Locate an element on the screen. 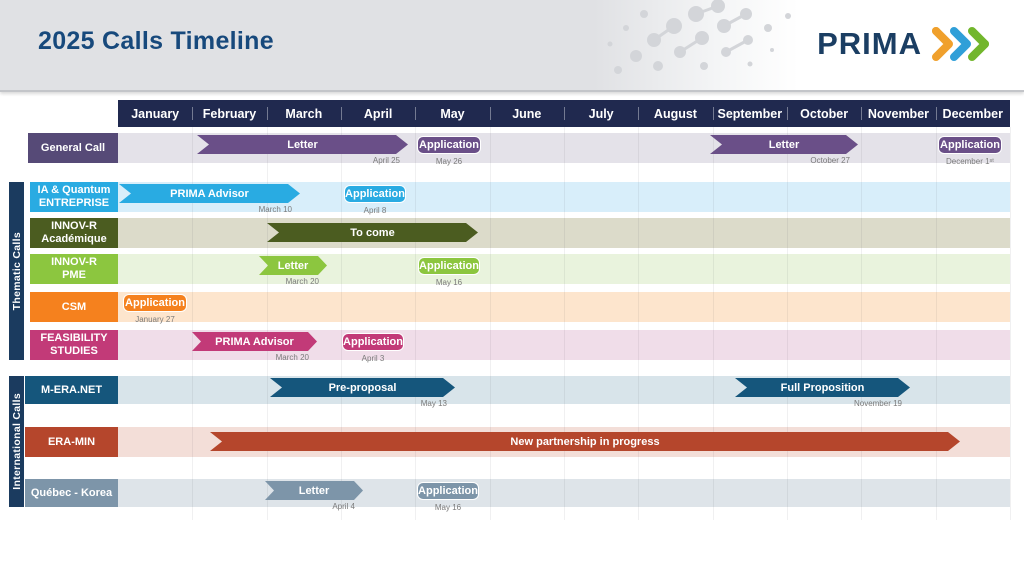 This screenshot has width=1024, height=576. row-label-meranet: M-ERA.NET is located at coordinates (71, 390).